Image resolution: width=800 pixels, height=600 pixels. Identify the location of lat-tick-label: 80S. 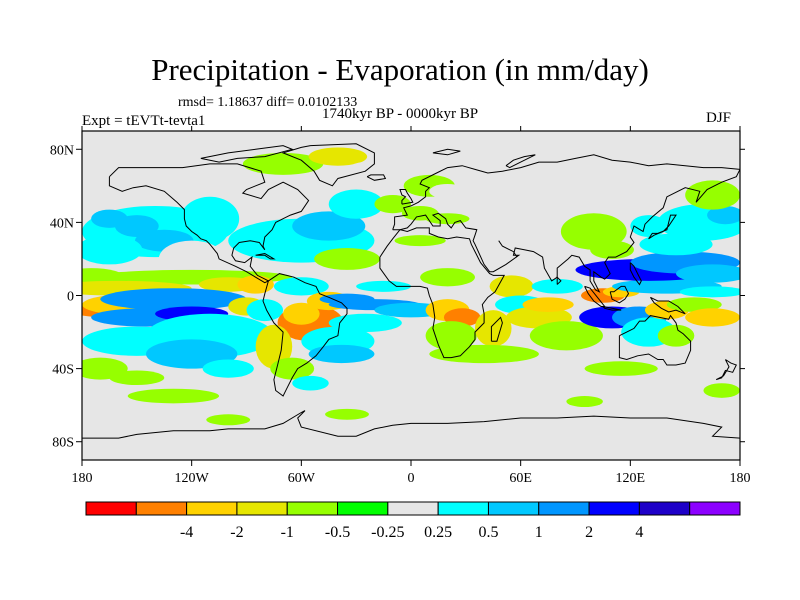
(63, 443).